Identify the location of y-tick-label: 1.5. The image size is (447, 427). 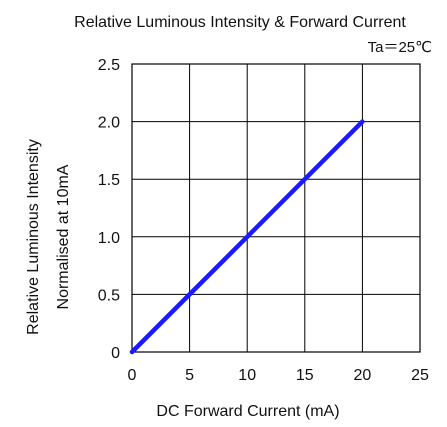
(109, 180).